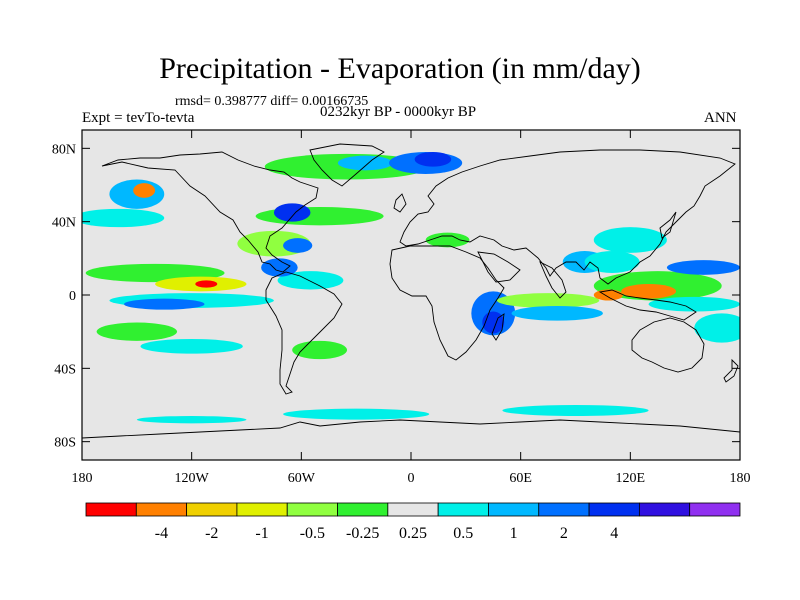 This screenshot has width=800, height=600. I want to click on period-label: 0232kyr BP - 0000kyr BP, so click(398, 112).